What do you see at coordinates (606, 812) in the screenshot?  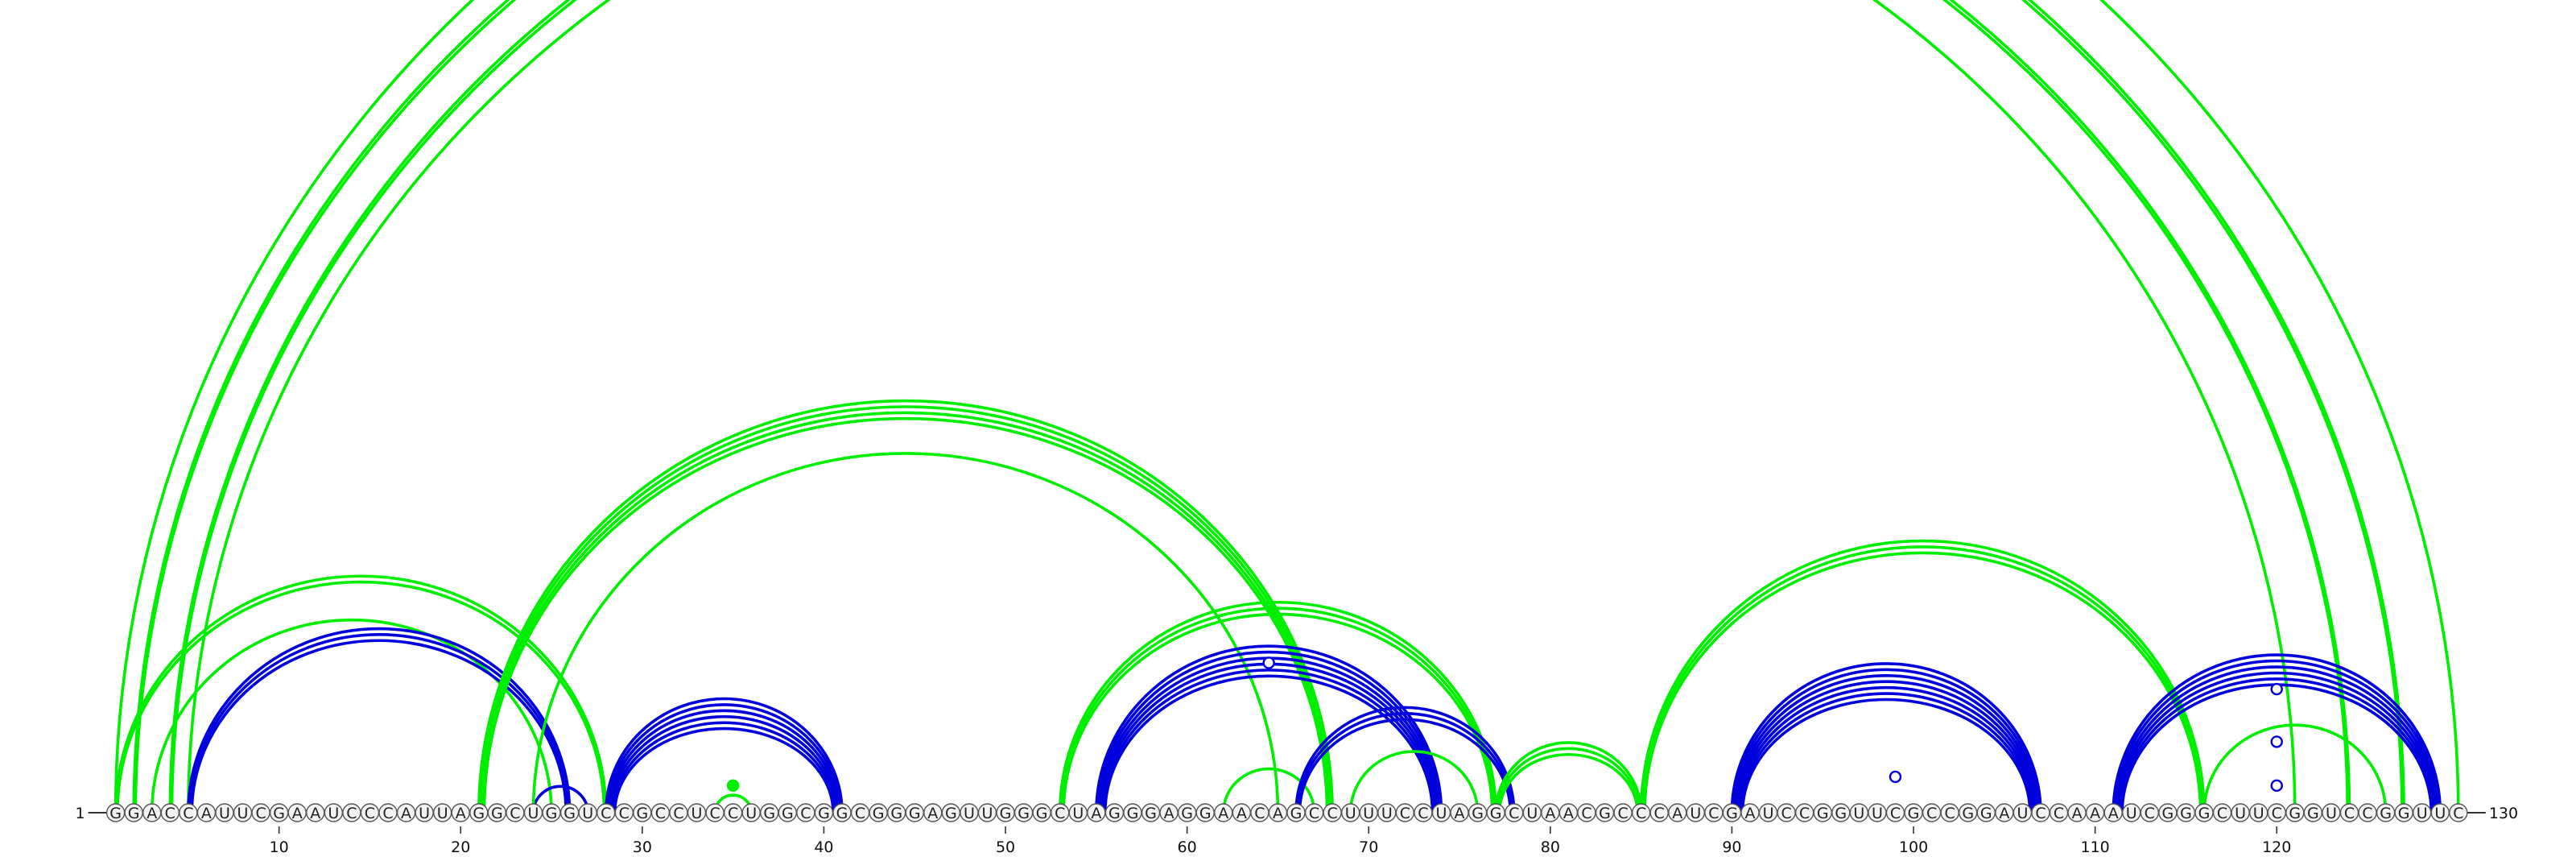 I see `nucleotide-28: C` at bounding box center [606, 812].